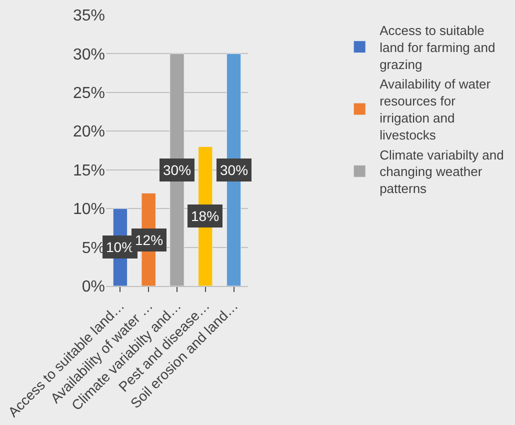 The height and width of the screenshot is (425, 515). Describe the element at coordinates (88, 93) in the screenshot. I see `y-tick-label: 25%` at that location.